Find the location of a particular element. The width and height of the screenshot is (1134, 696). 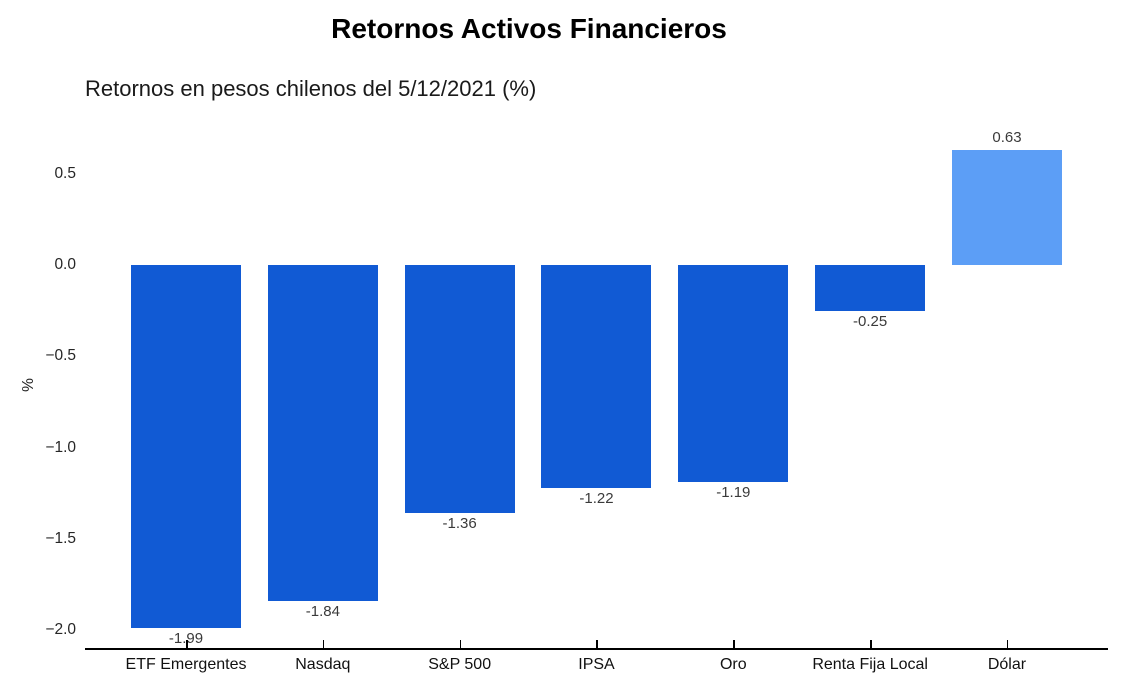

y-tick-label: 0.5 is located at coordinates (65, 173).